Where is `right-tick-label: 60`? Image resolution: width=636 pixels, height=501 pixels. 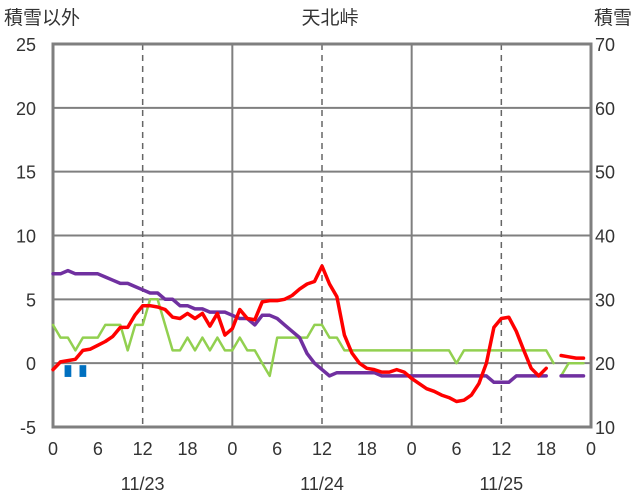
right-tick-label: 60 is located at coordinates (605, 109).